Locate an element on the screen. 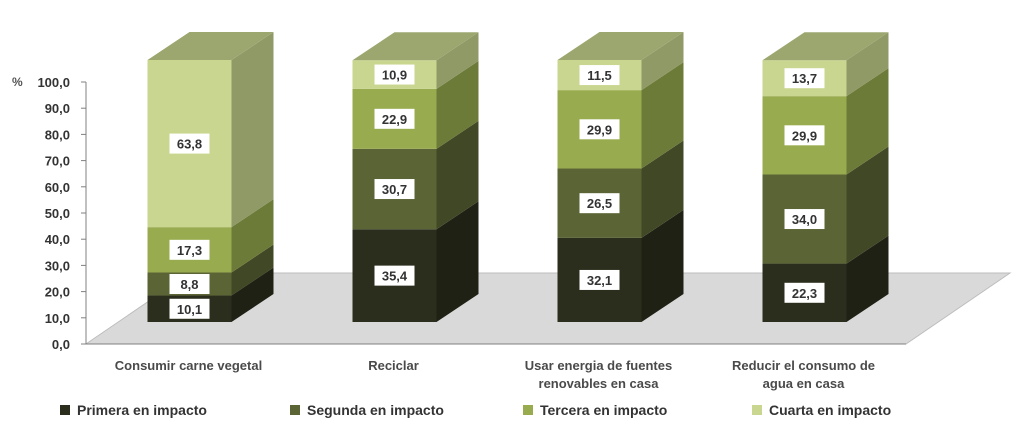 This screenshot has height=438, width=1024. y-tick-label: 90,0 is located at coordinates (57, 108).